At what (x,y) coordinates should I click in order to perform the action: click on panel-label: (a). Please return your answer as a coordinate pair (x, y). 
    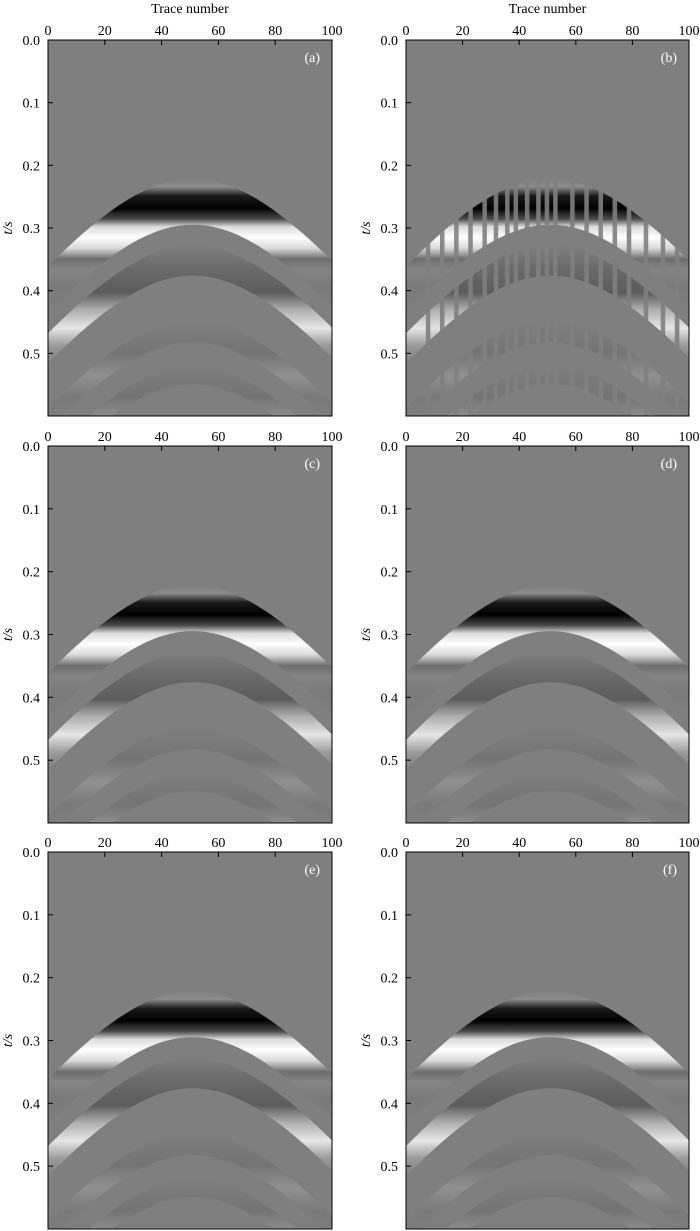
    Looking at the image, I should click on (312, 58).